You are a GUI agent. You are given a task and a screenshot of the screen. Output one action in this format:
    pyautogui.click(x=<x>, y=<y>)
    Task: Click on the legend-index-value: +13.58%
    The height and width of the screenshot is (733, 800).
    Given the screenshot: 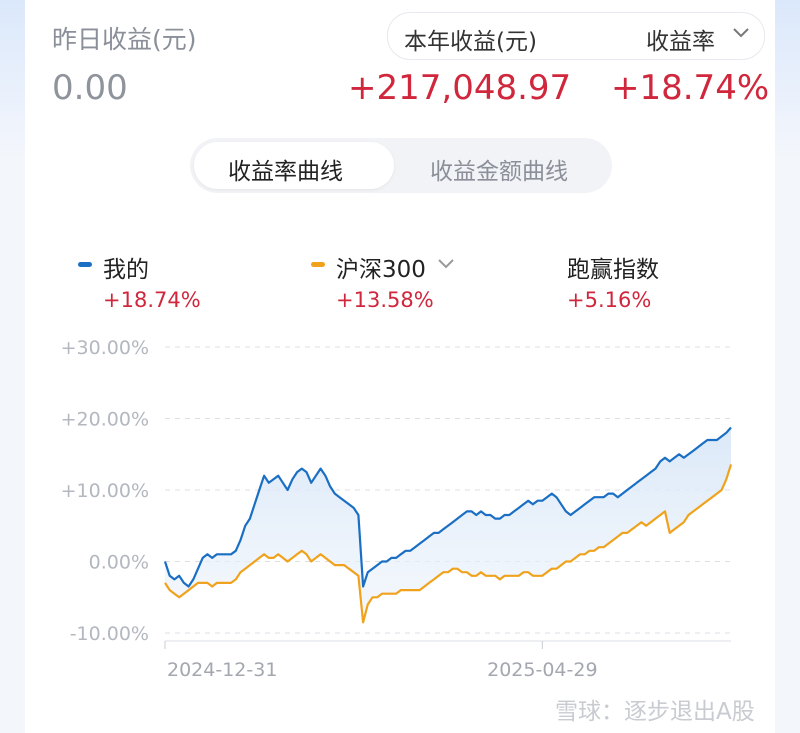 What is the action you would take?
    pyautogui.click(x=385, y=300)
    